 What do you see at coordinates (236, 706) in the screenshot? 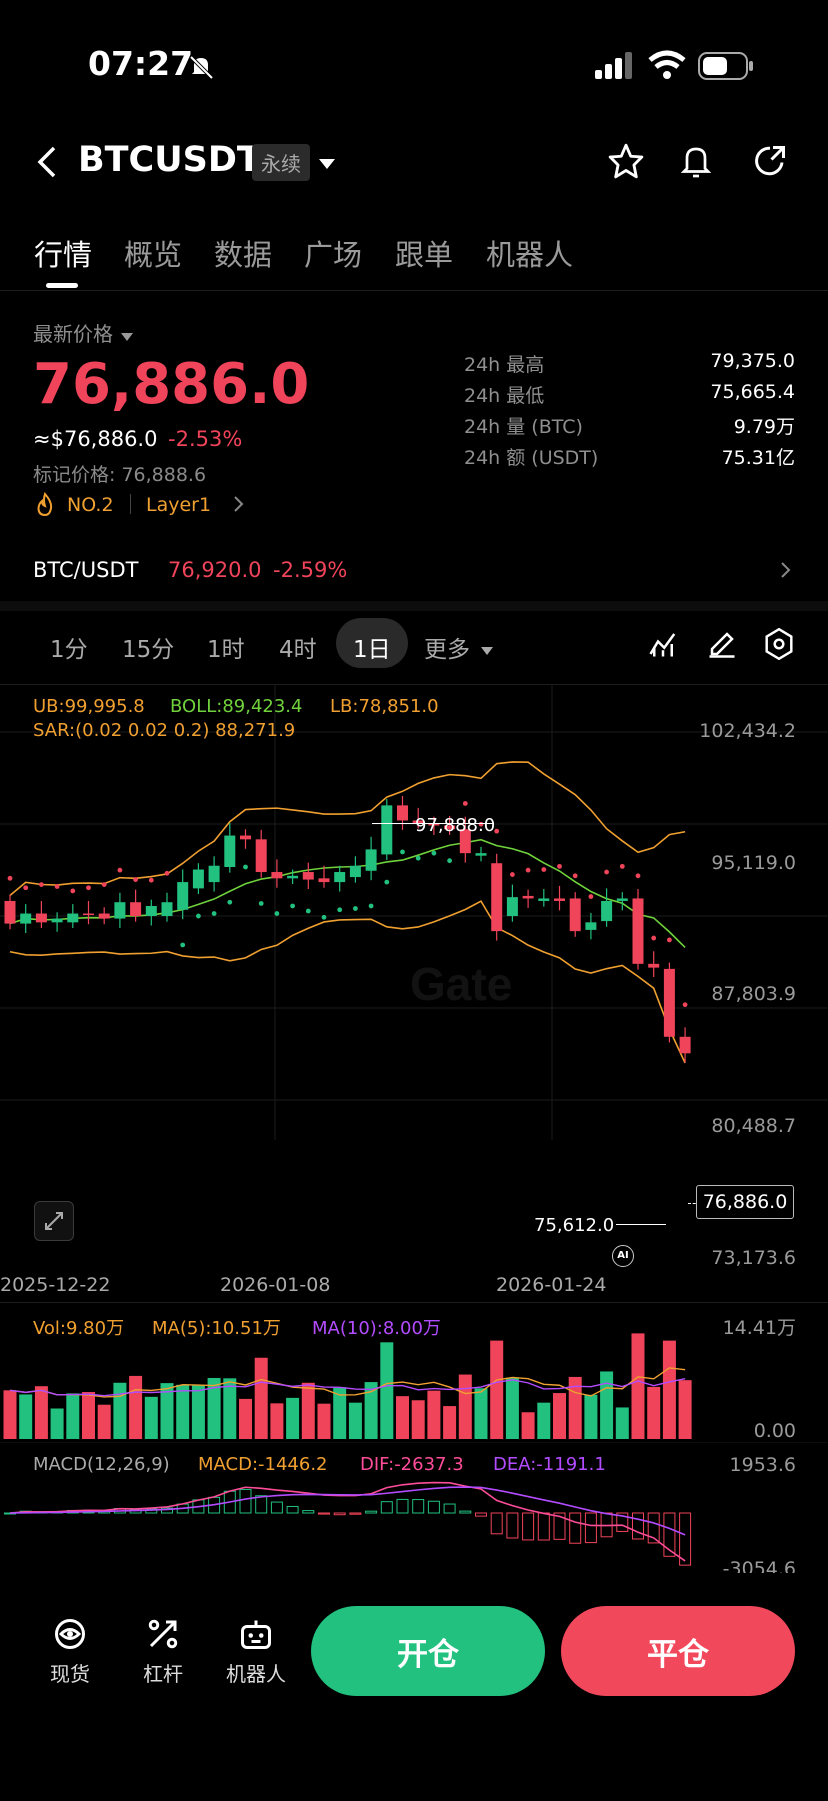
I see `boll-indicator: BOLL:89,423.4` at bounding box center [236, 706].